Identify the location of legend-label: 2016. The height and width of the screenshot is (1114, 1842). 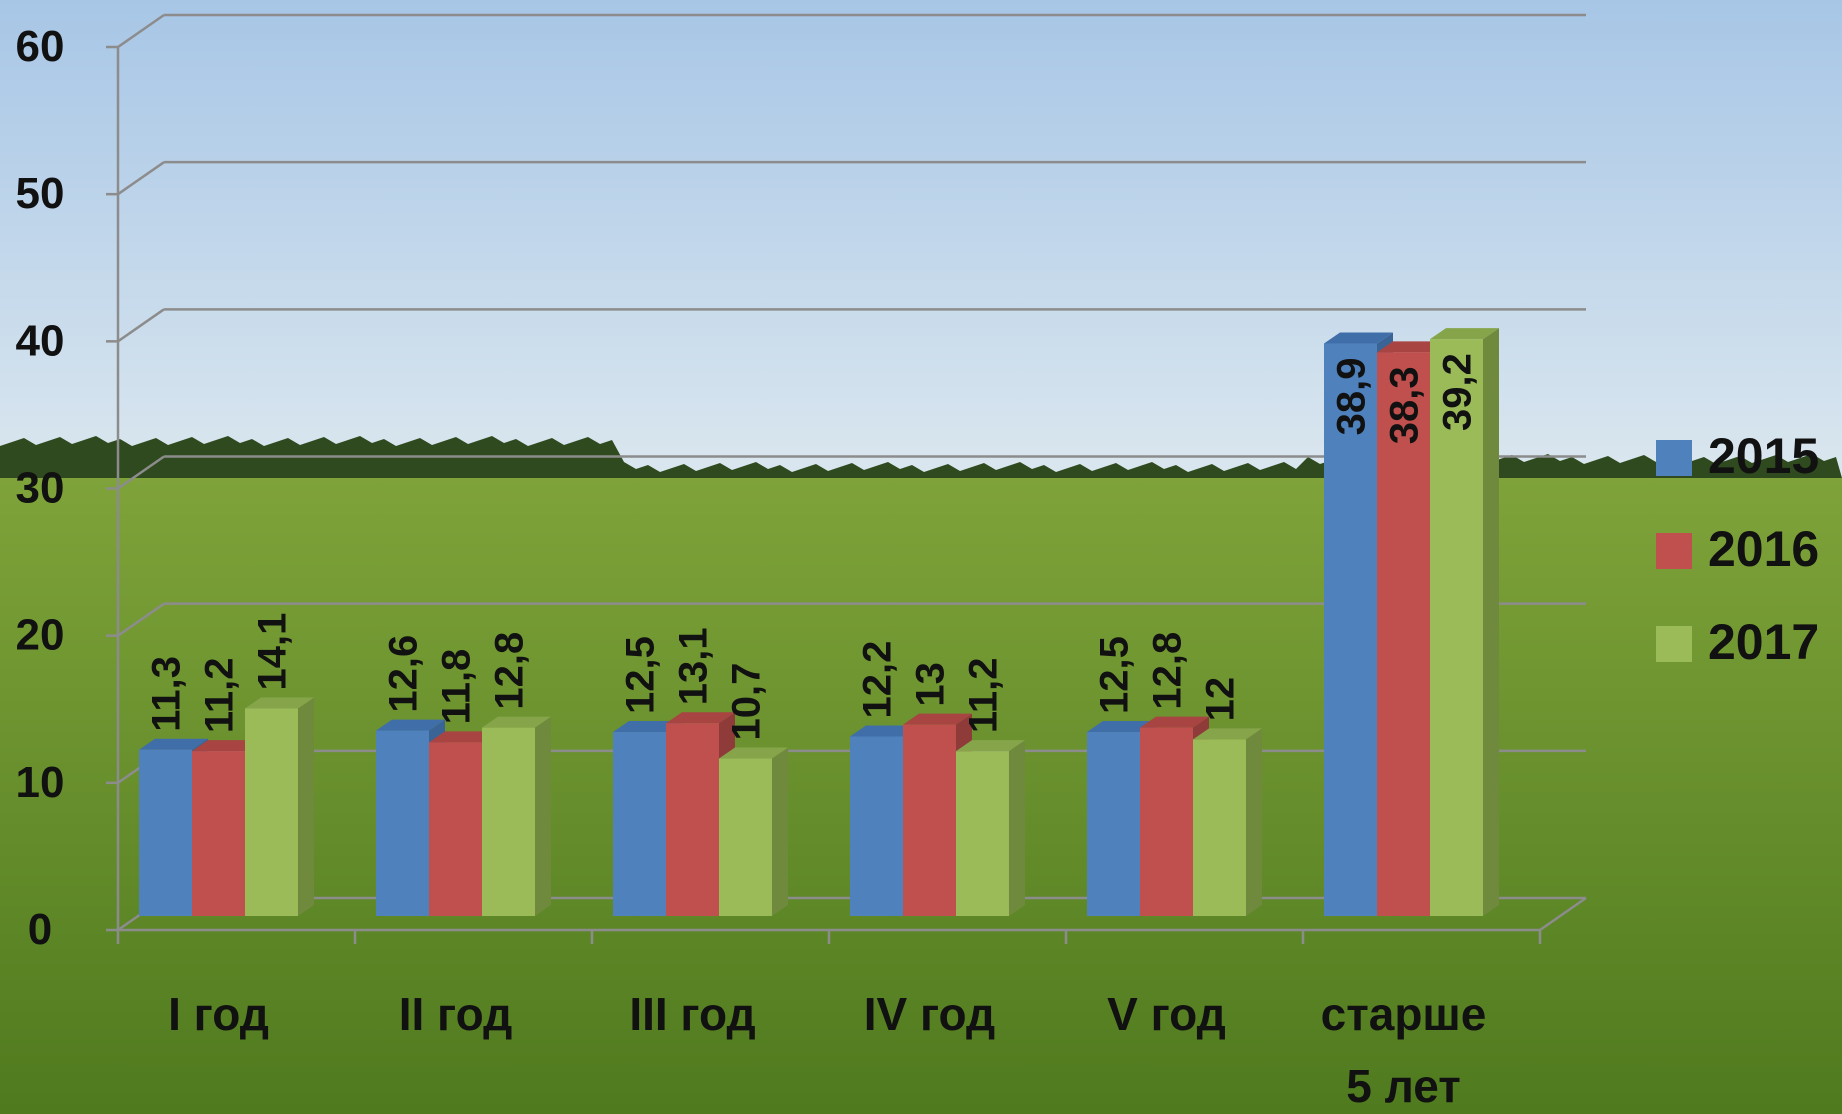
(1763, 549).